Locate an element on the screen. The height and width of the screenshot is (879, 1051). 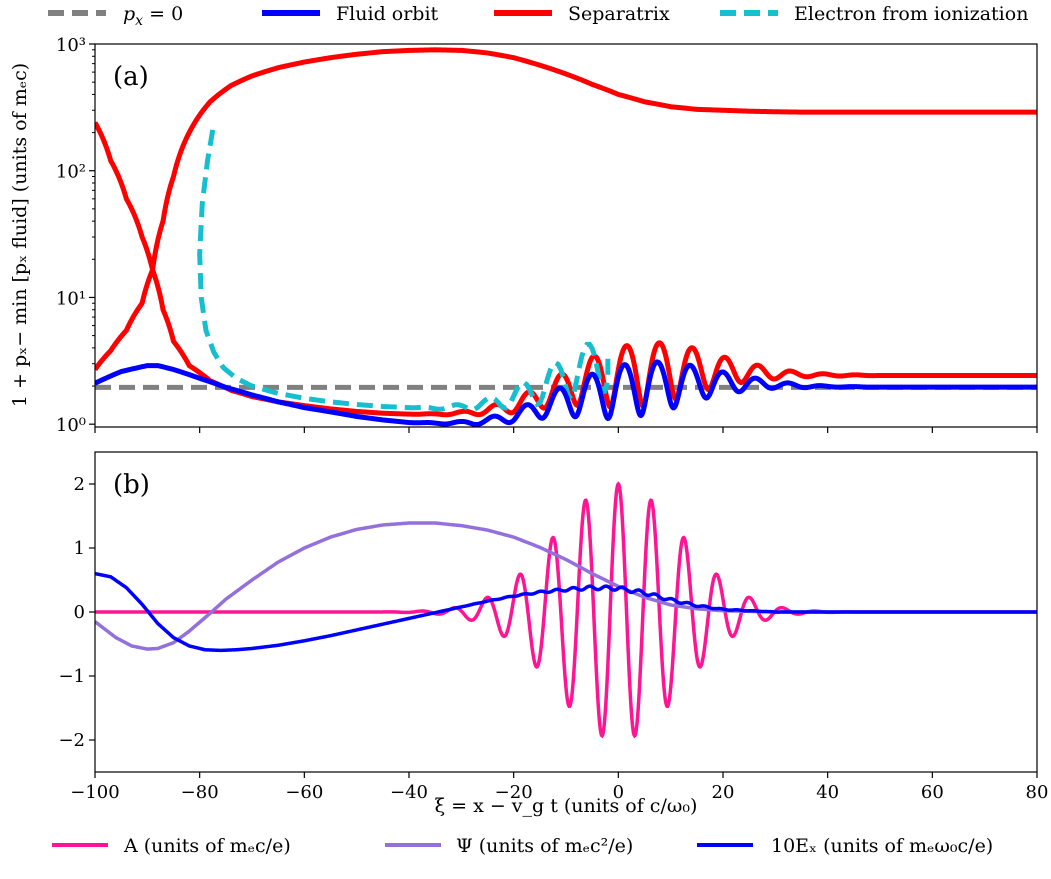
x-tick-label: 60 is located at coordinates (932, 792).